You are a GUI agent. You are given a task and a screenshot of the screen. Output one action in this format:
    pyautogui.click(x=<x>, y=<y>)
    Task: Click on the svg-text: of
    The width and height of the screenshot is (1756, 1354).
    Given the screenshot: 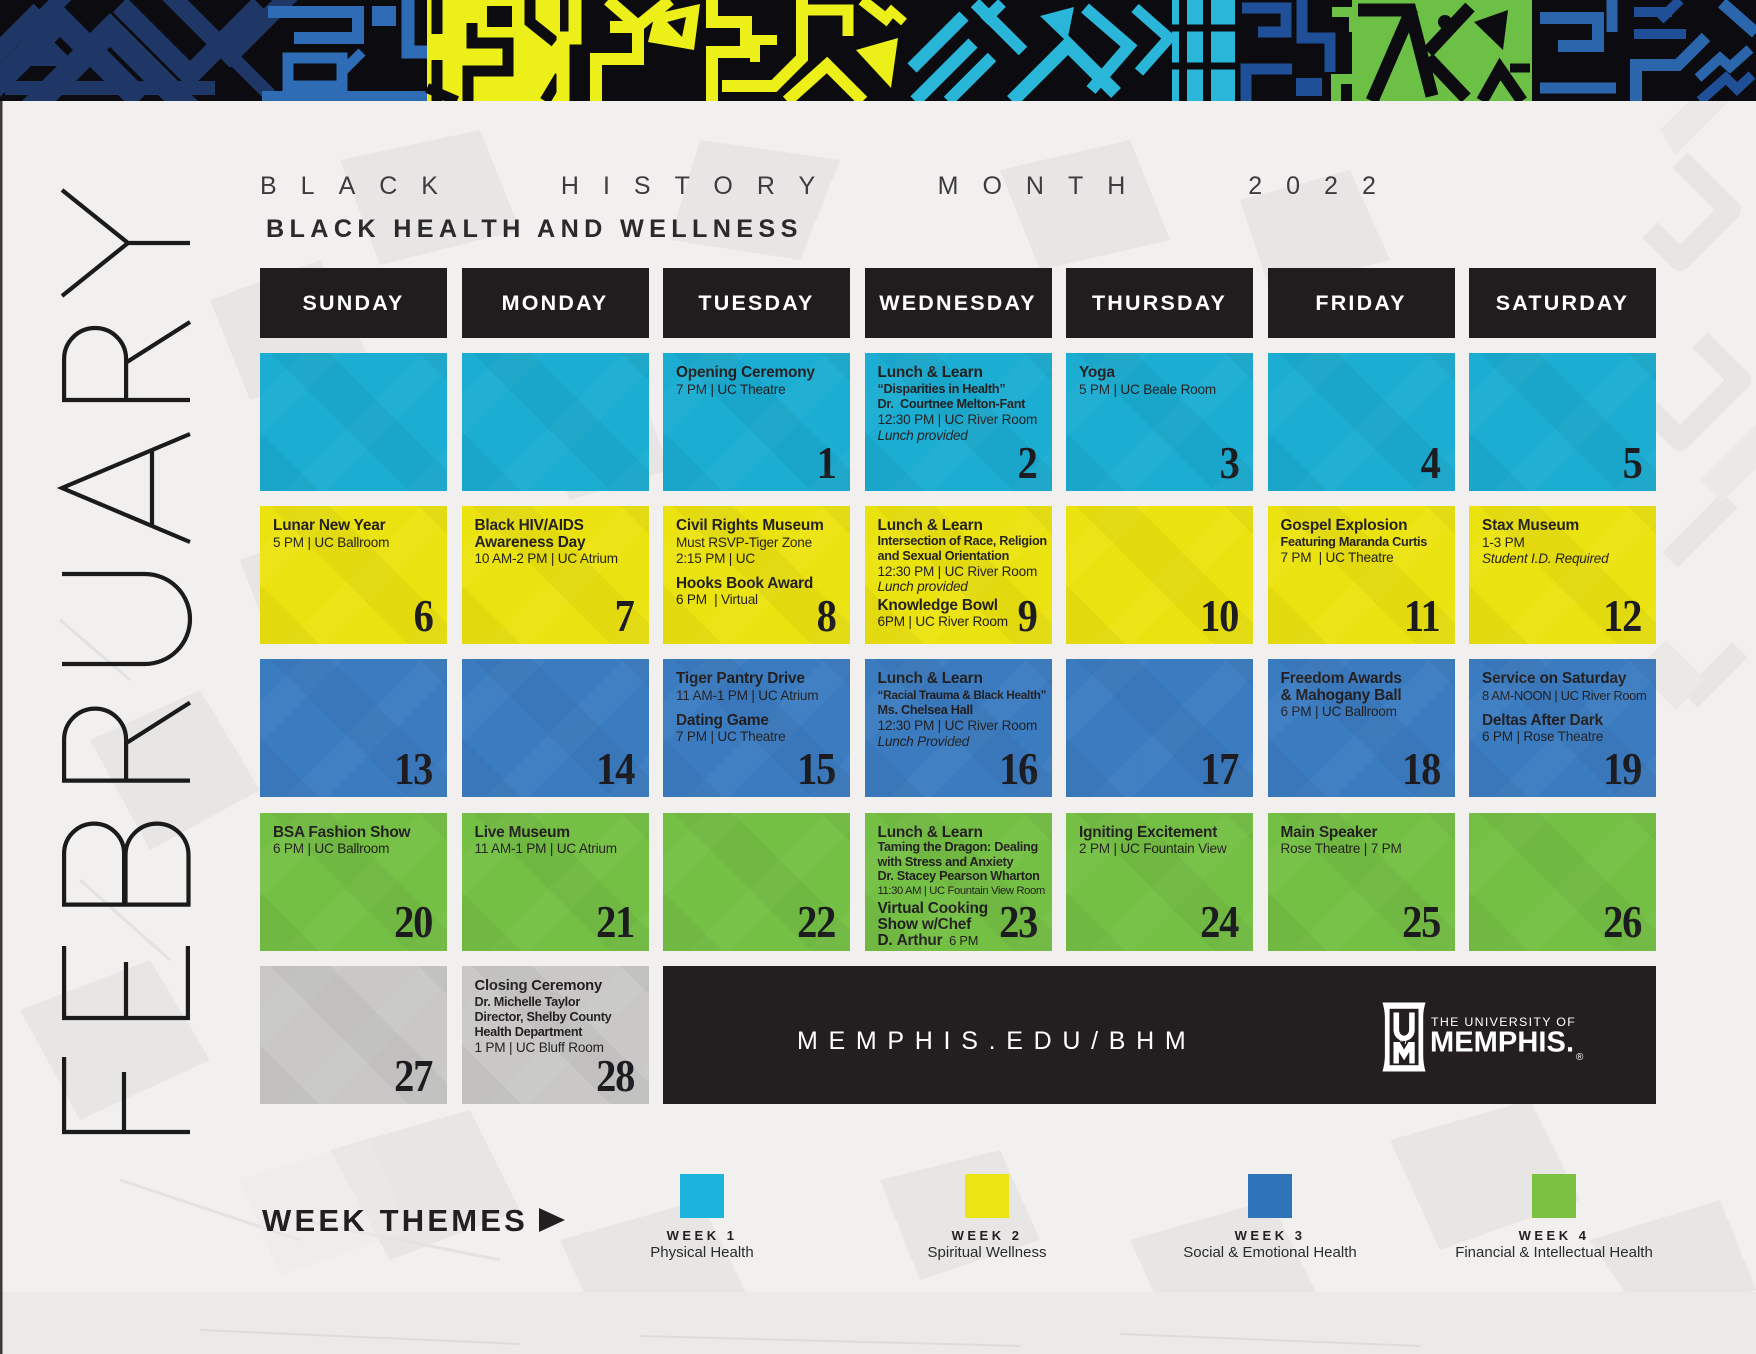 What is the action you would take?
    pyautogui.click(x=1404, y=1038)
    